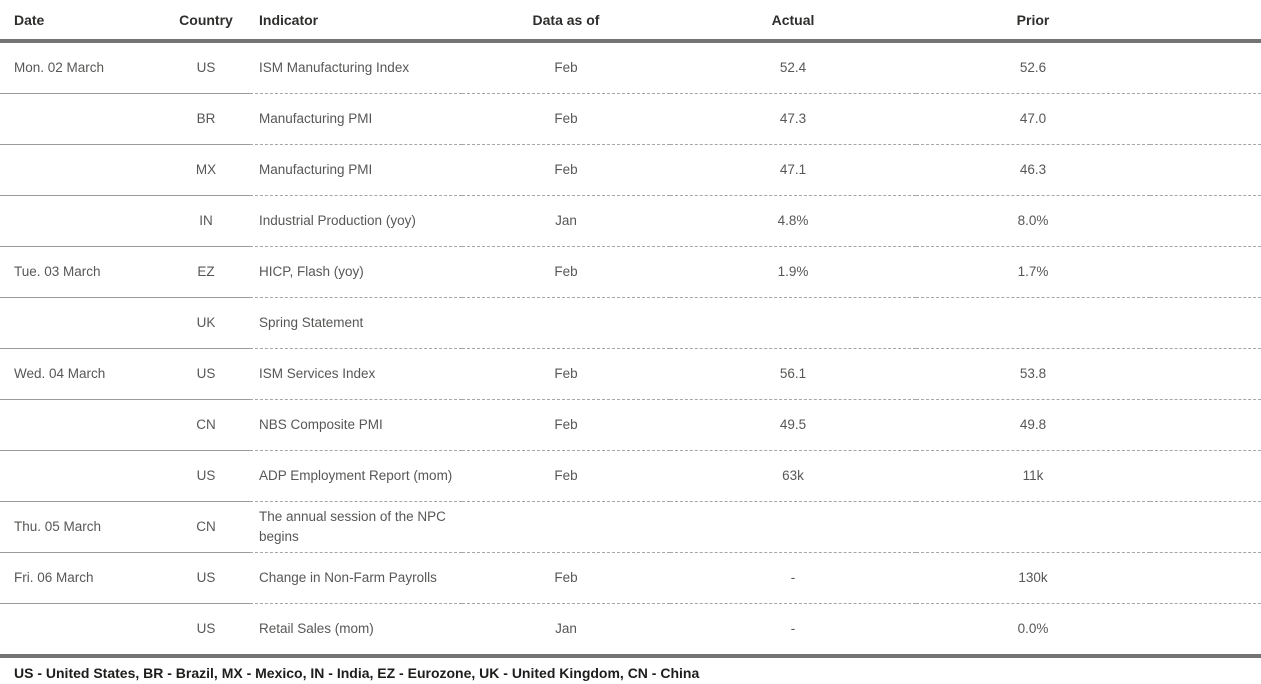  Describe the element at coordinates (206, 221) in the screenshot. I see `country-cell: IN` at that location.